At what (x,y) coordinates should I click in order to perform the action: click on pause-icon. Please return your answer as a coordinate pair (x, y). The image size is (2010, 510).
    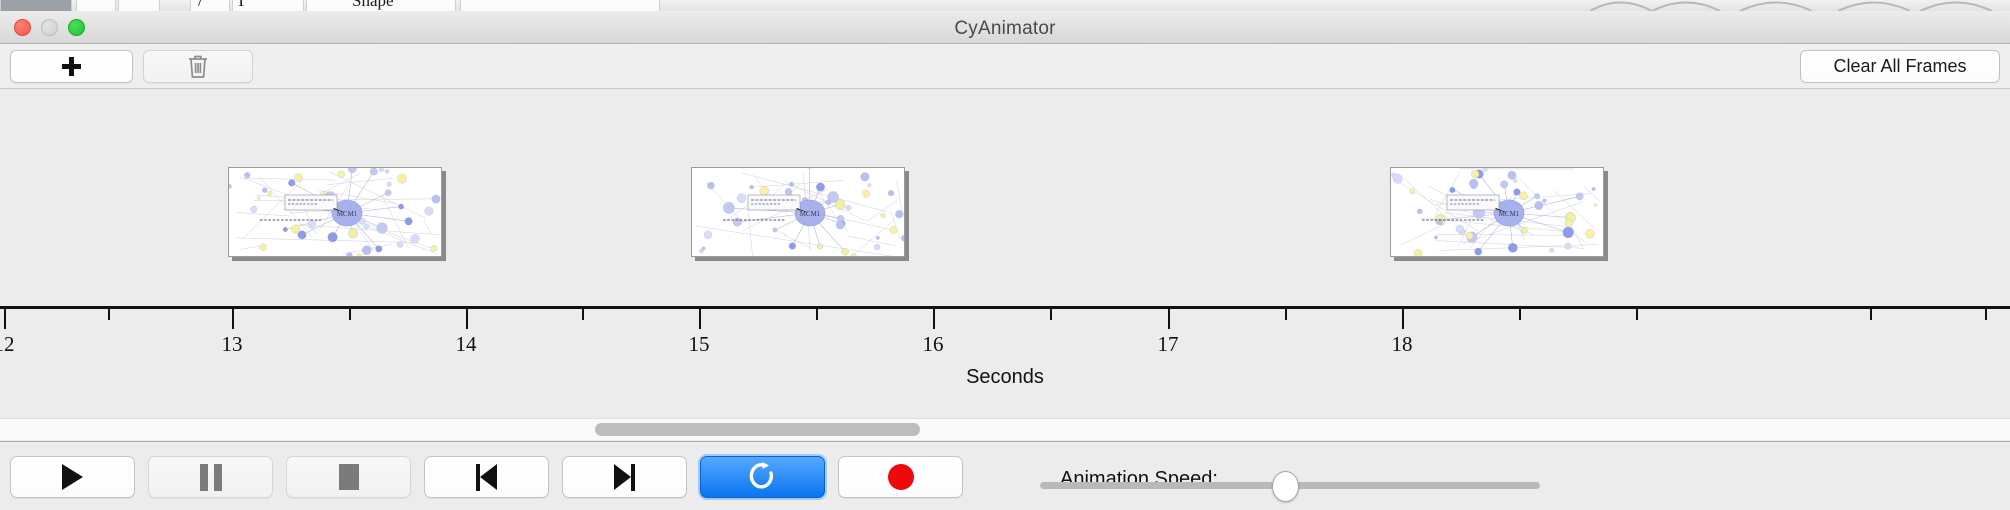
    Looking at the image, I should click on (210, 477).